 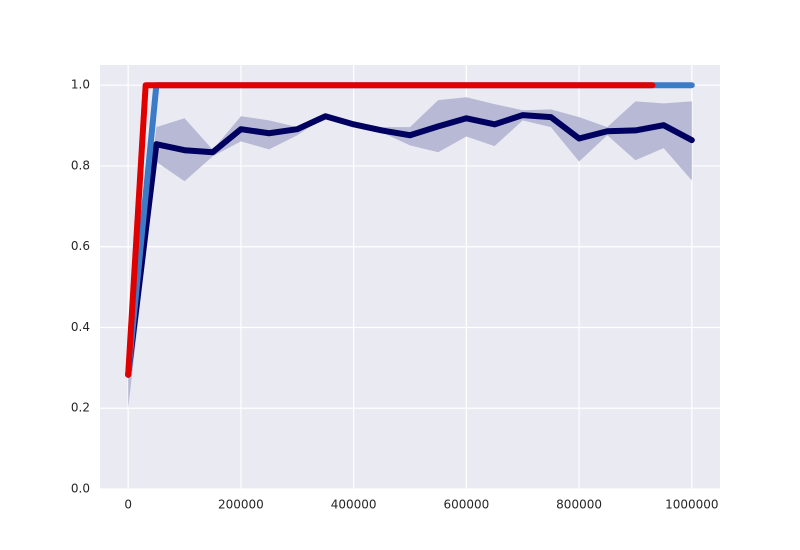 What do you see at coordinates (80, 165) in the screenshot?
I see `y-tick-label: 0.8` at bounding box center [80, 165].